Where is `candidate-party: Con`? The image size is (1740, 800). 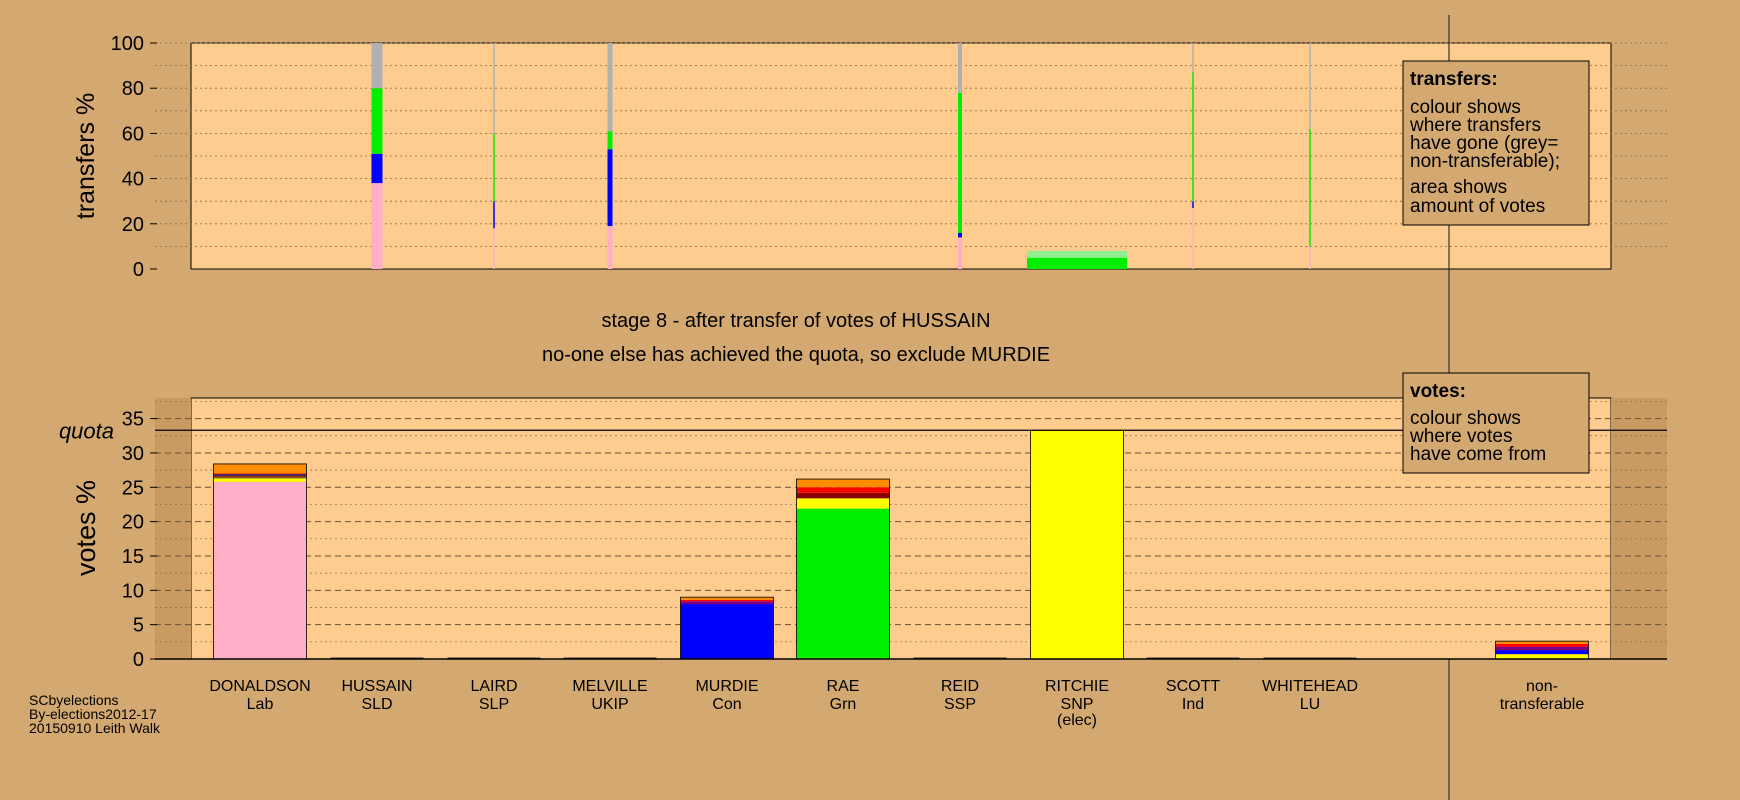 candidate-party: Con is located at coordinates (726, 704).